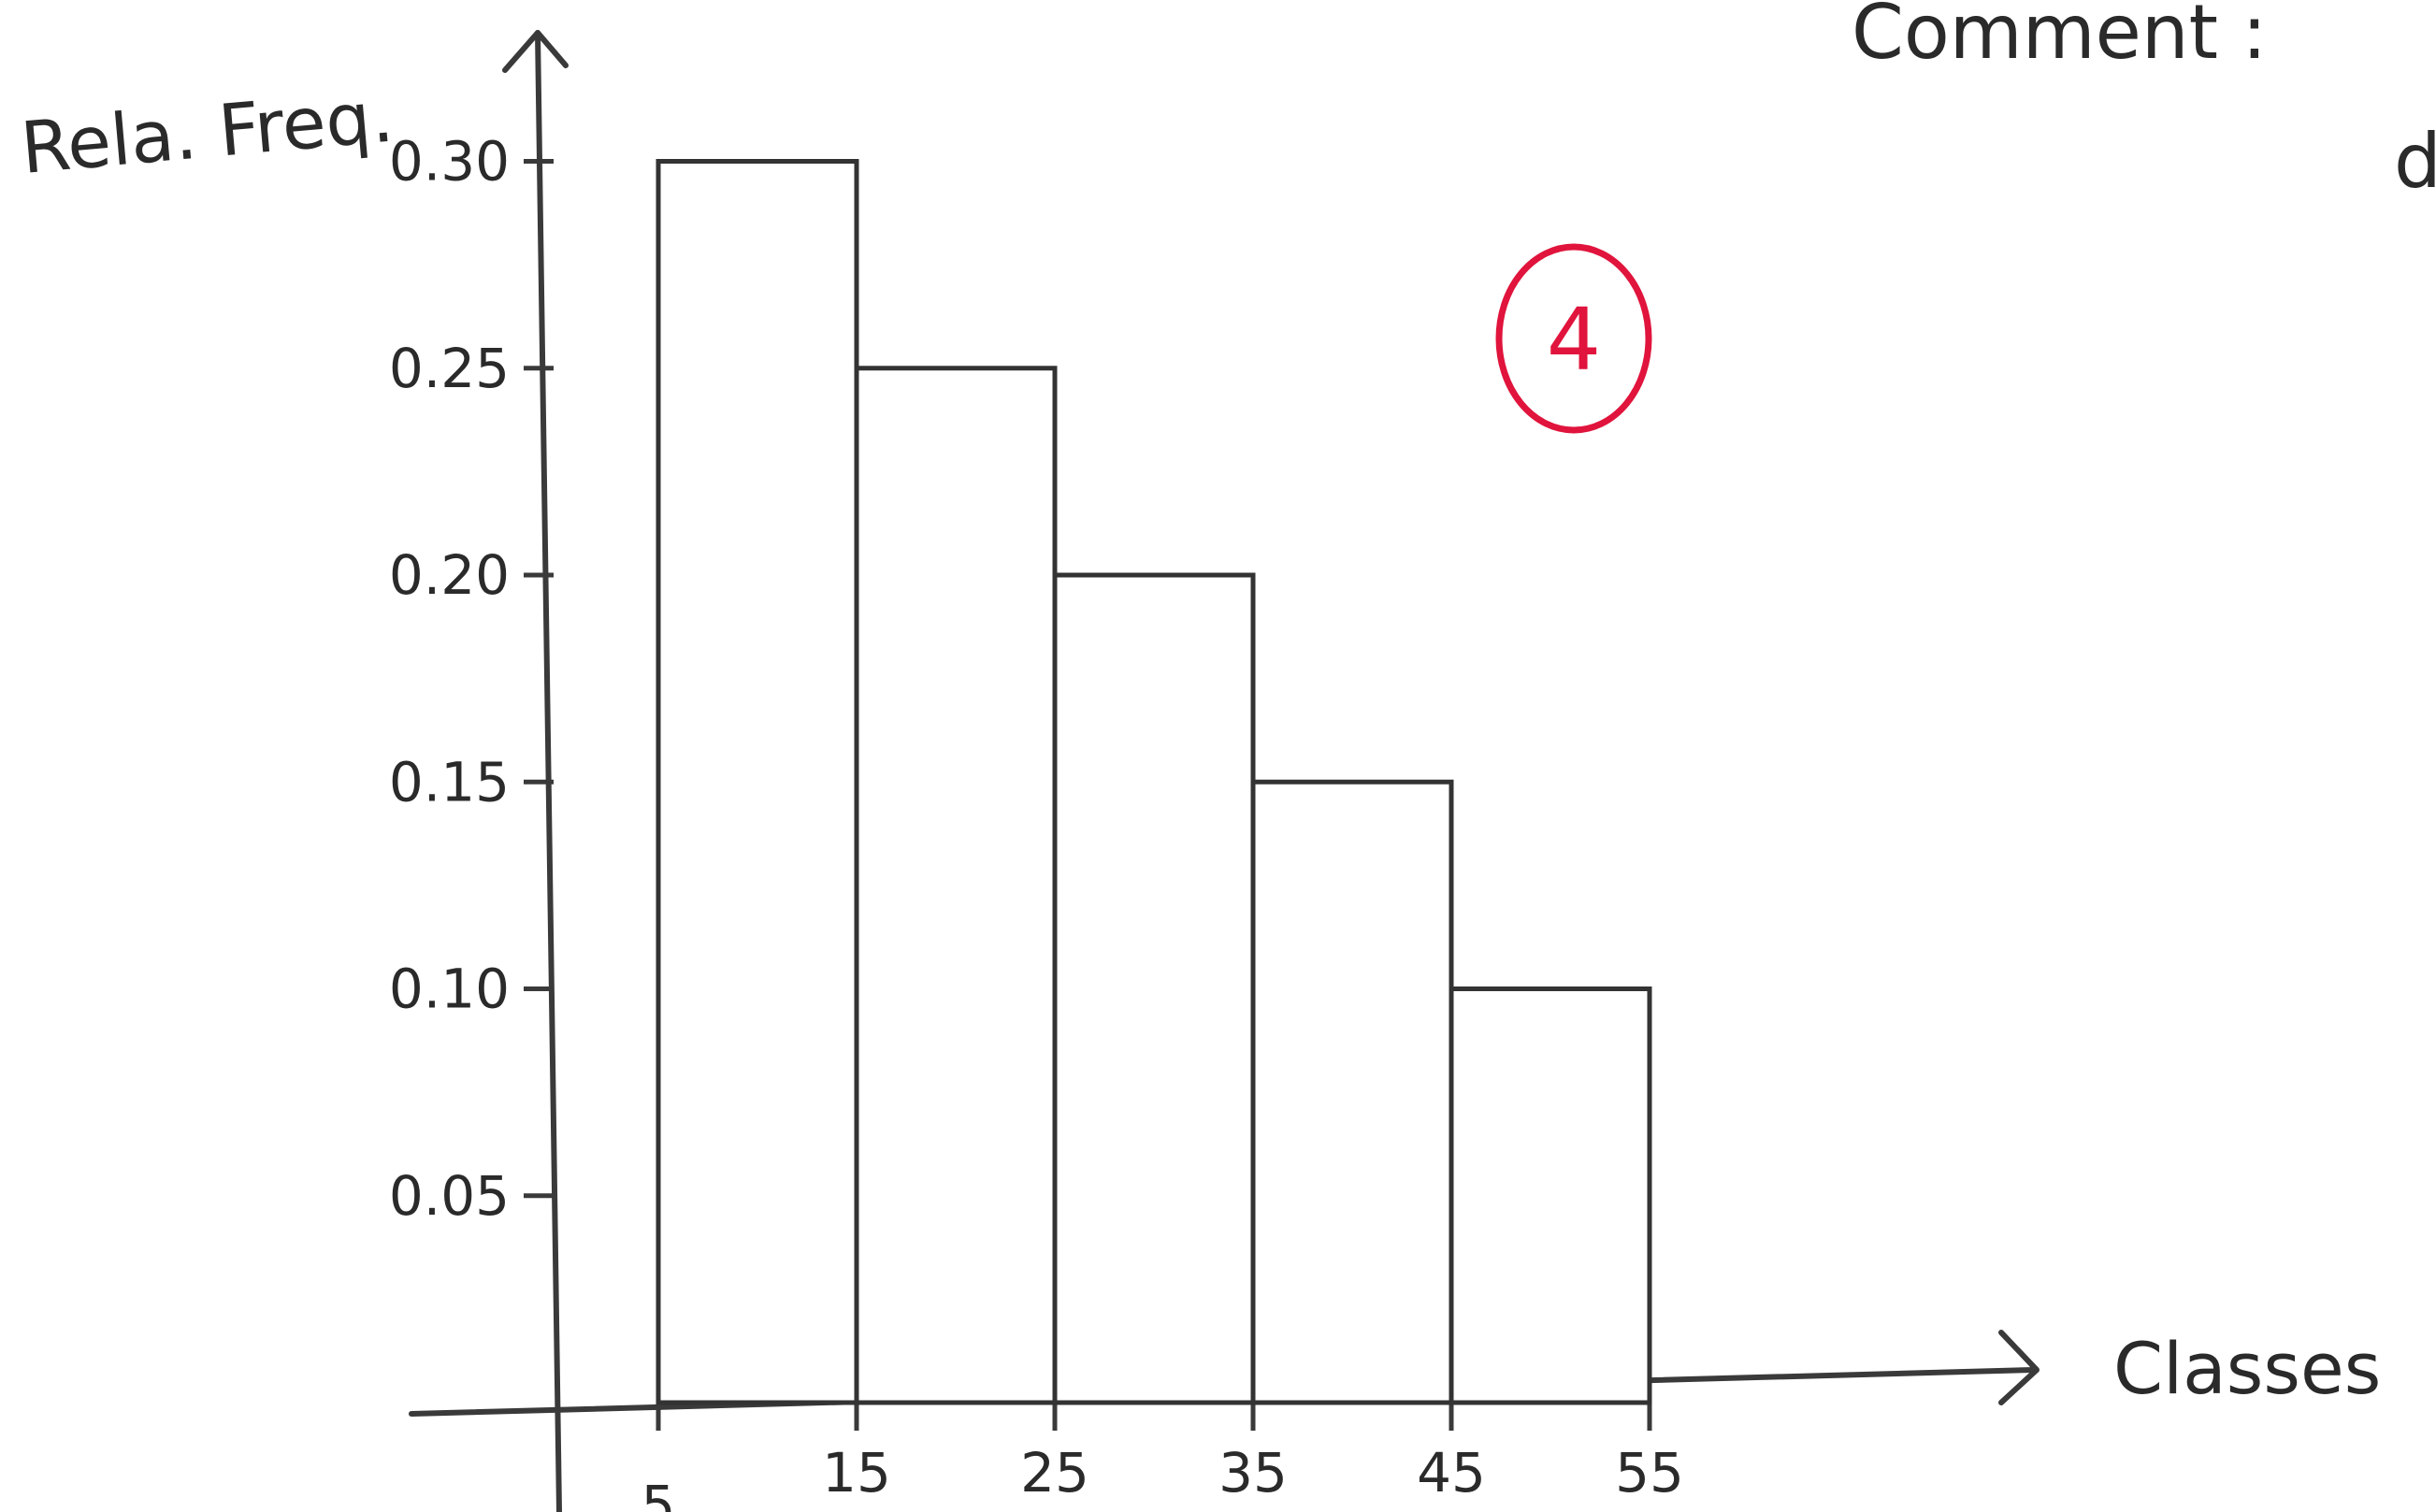  What do you see at coordinates (471, 679) in the screenshot?
I see `y-ticks: 0.05 0.10 0.15 0.20 0.25 0.30` at bounding box center [471, 679].